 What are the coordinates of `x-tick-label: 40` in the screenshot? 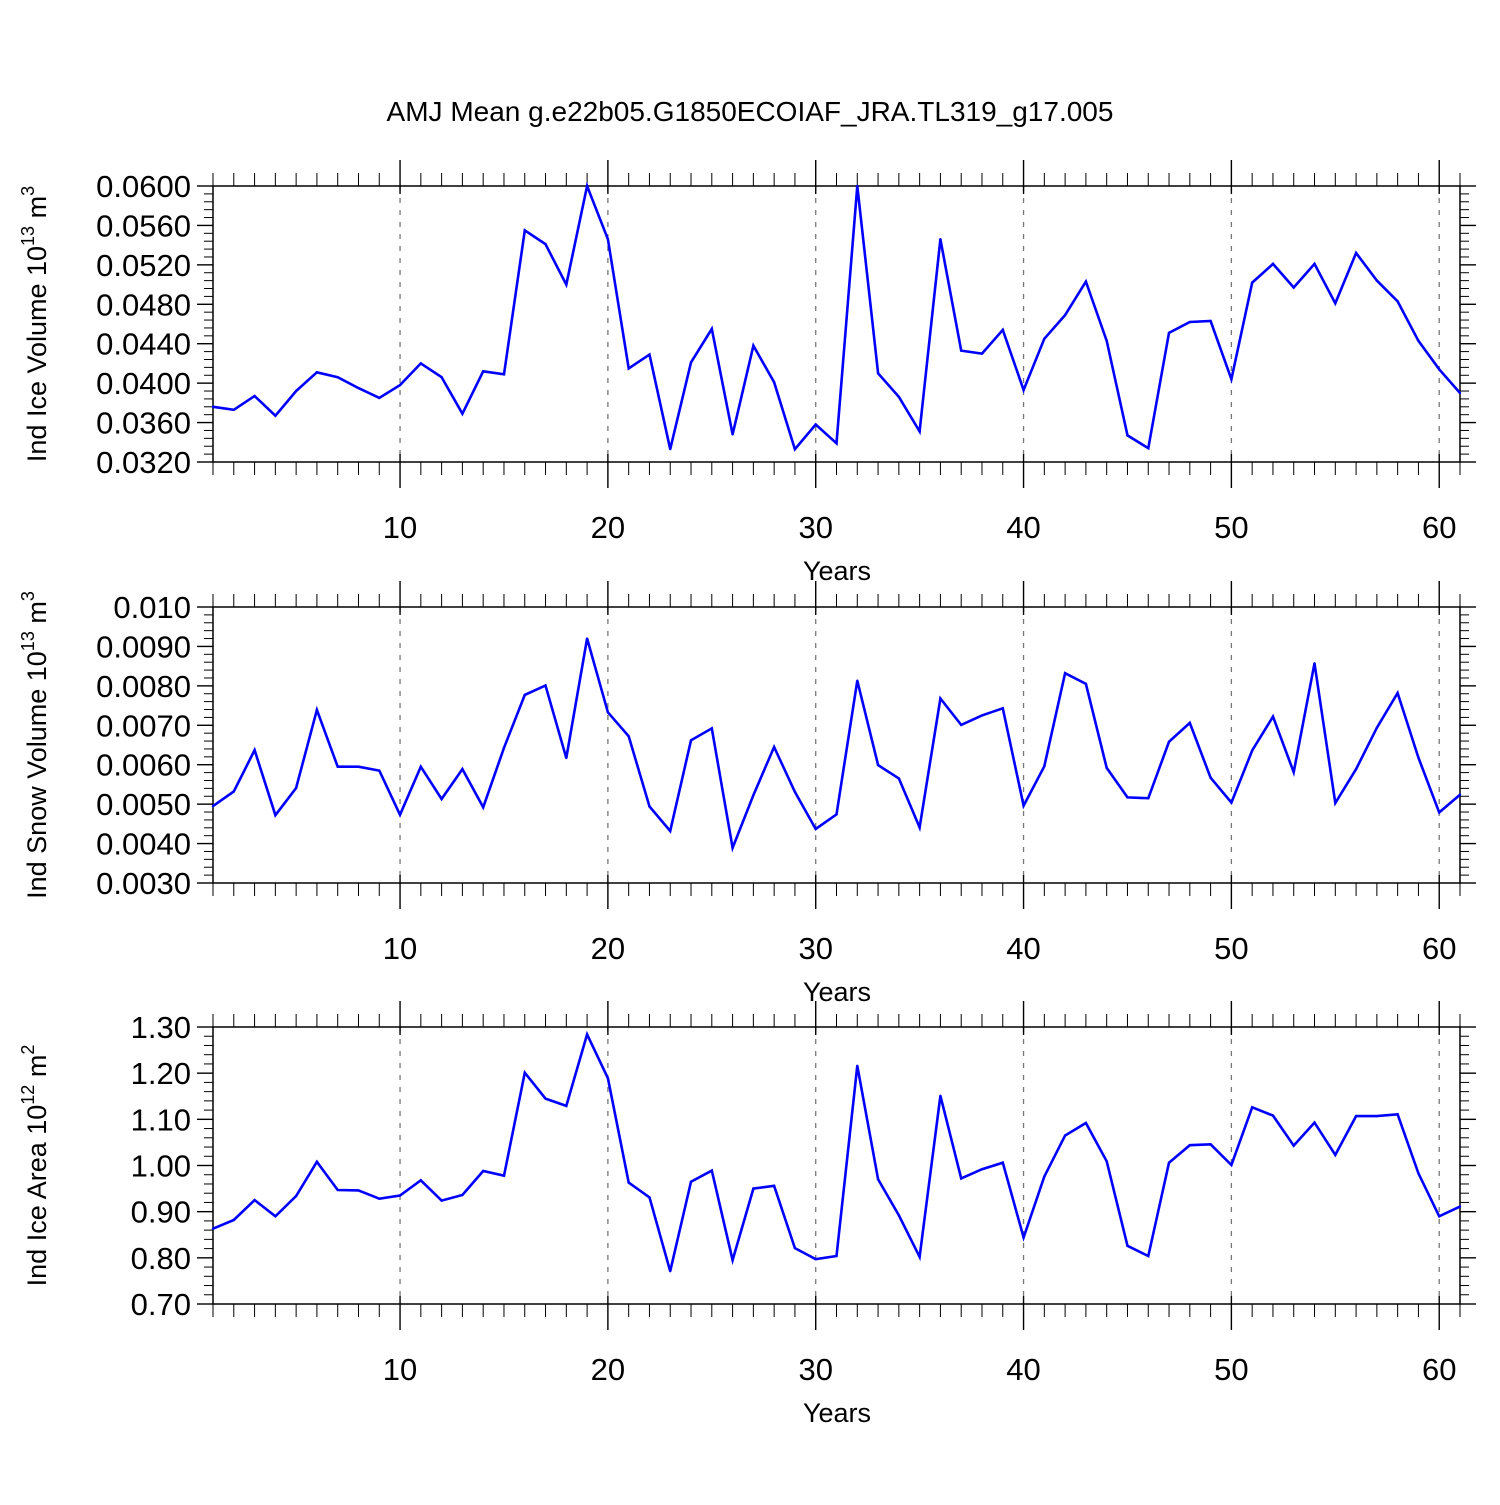 It's located at (1023, 948).